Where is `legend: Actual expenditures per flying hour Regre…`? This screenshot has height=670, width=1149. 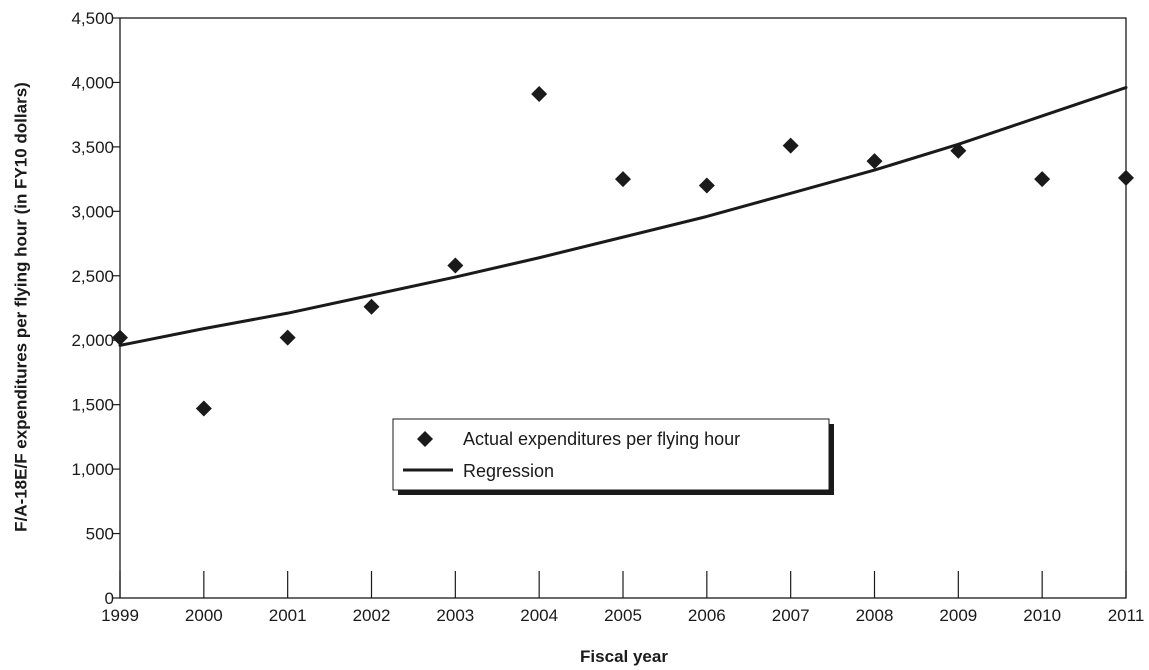
legend: Actual expenditures per flying hour Regre… is located at coordinates (613, 456).